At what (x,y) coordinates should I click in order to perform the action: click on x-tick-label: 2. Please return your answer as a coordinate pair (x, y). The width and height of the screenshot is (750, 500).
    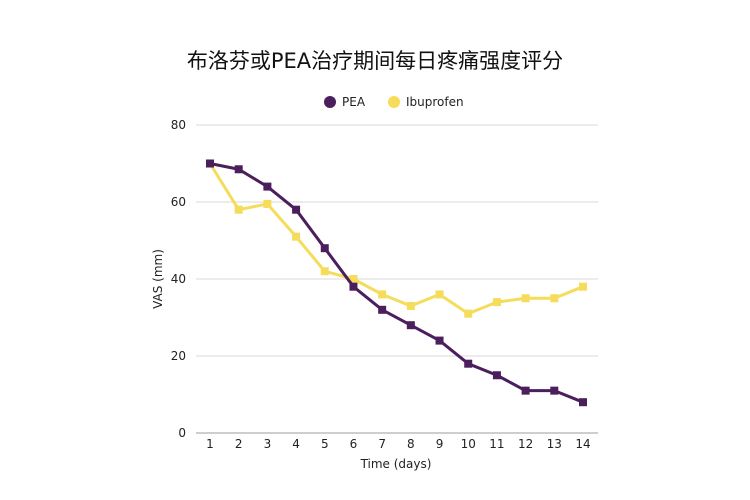
    Looking at the image, I should click on (239, 444).